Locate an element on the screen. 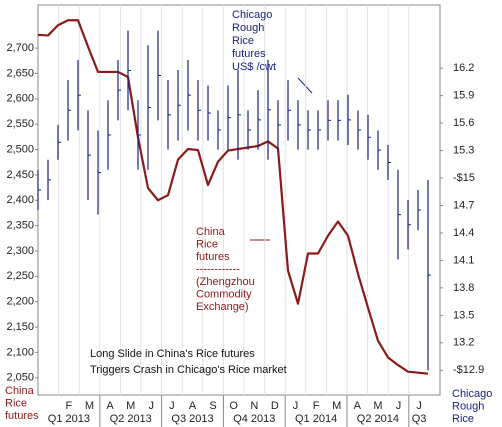 The image size is (502, 427). y-tick-label: 2,700 is located at coordinates (20, 48).